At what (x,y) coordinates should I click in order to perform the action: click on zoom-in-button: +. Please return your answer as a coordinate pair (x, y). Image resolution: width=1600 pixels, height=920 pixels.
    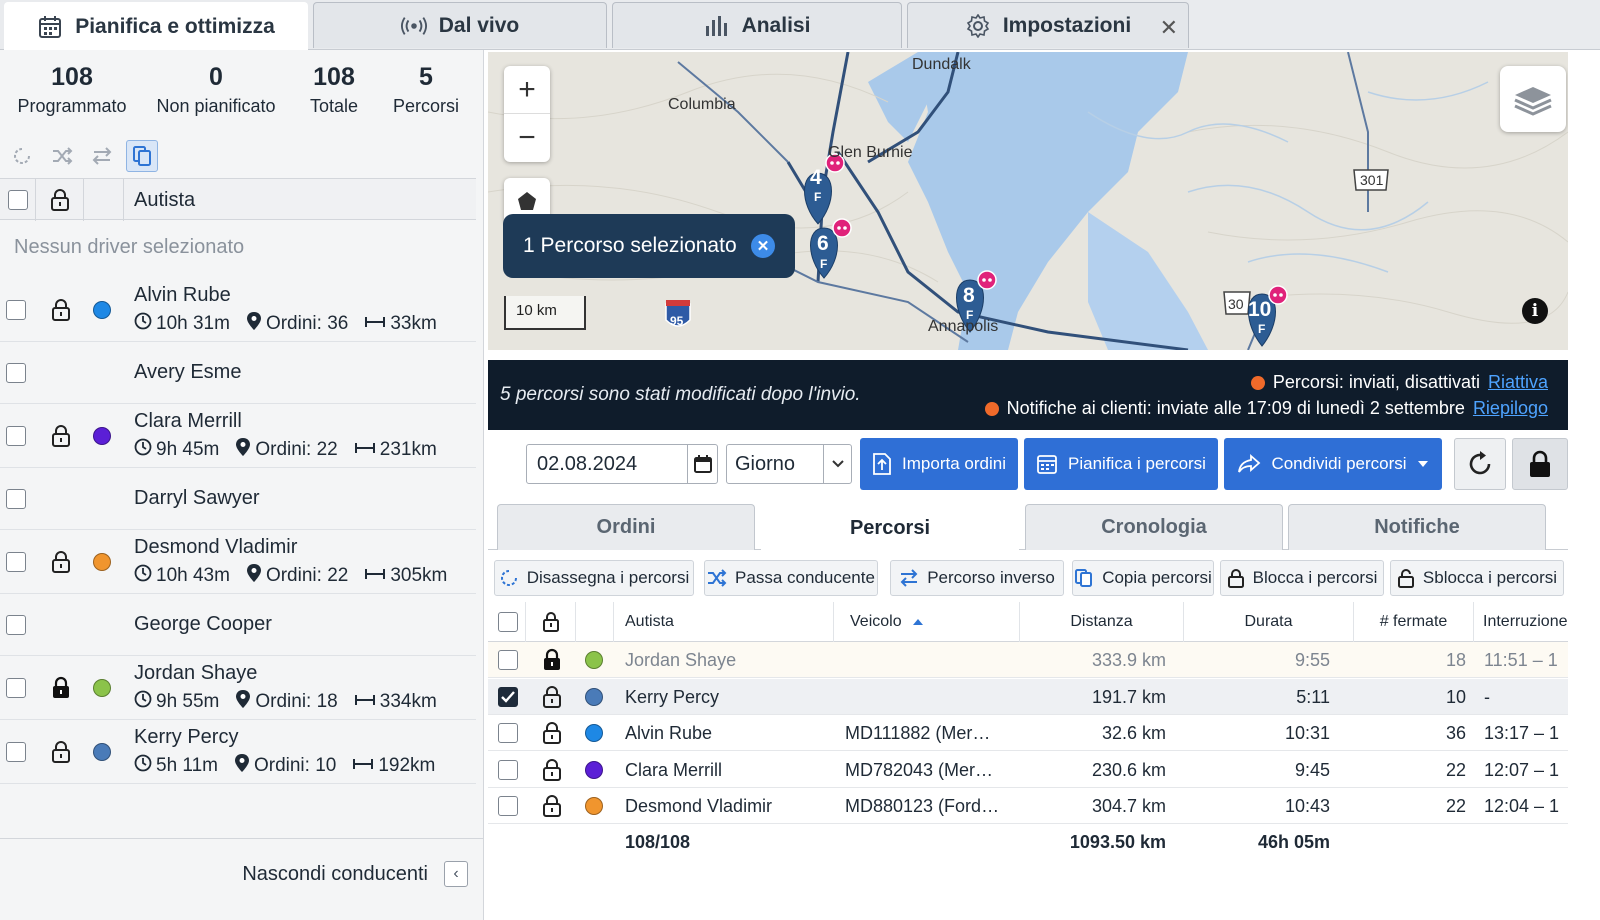
    Looking at the image, I should click on (527, 90).